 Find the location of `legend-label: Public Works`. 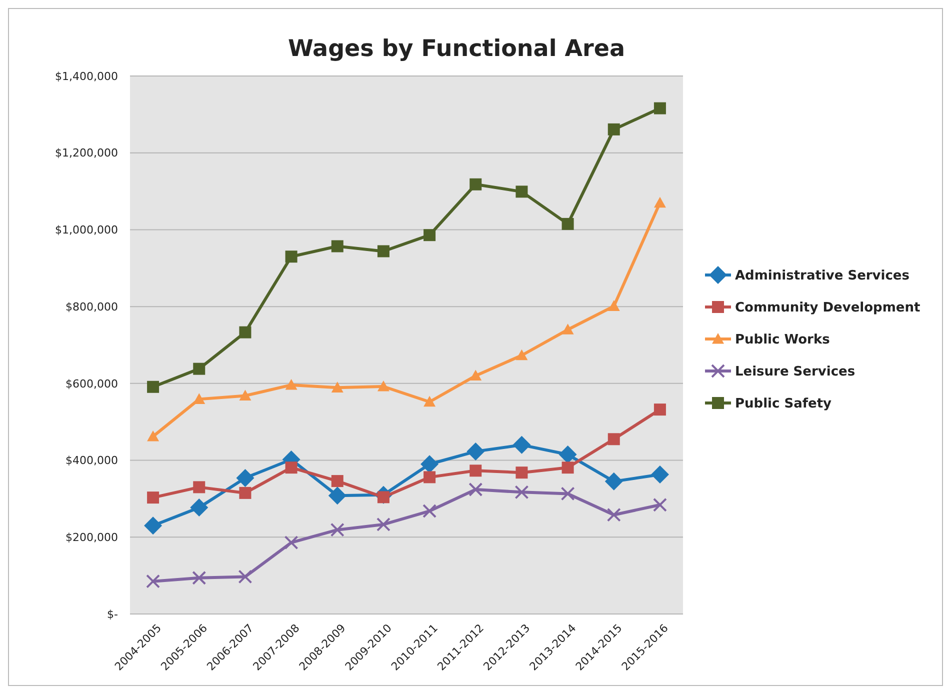

legend-label: Public Works is located at coordinates (782, 340).